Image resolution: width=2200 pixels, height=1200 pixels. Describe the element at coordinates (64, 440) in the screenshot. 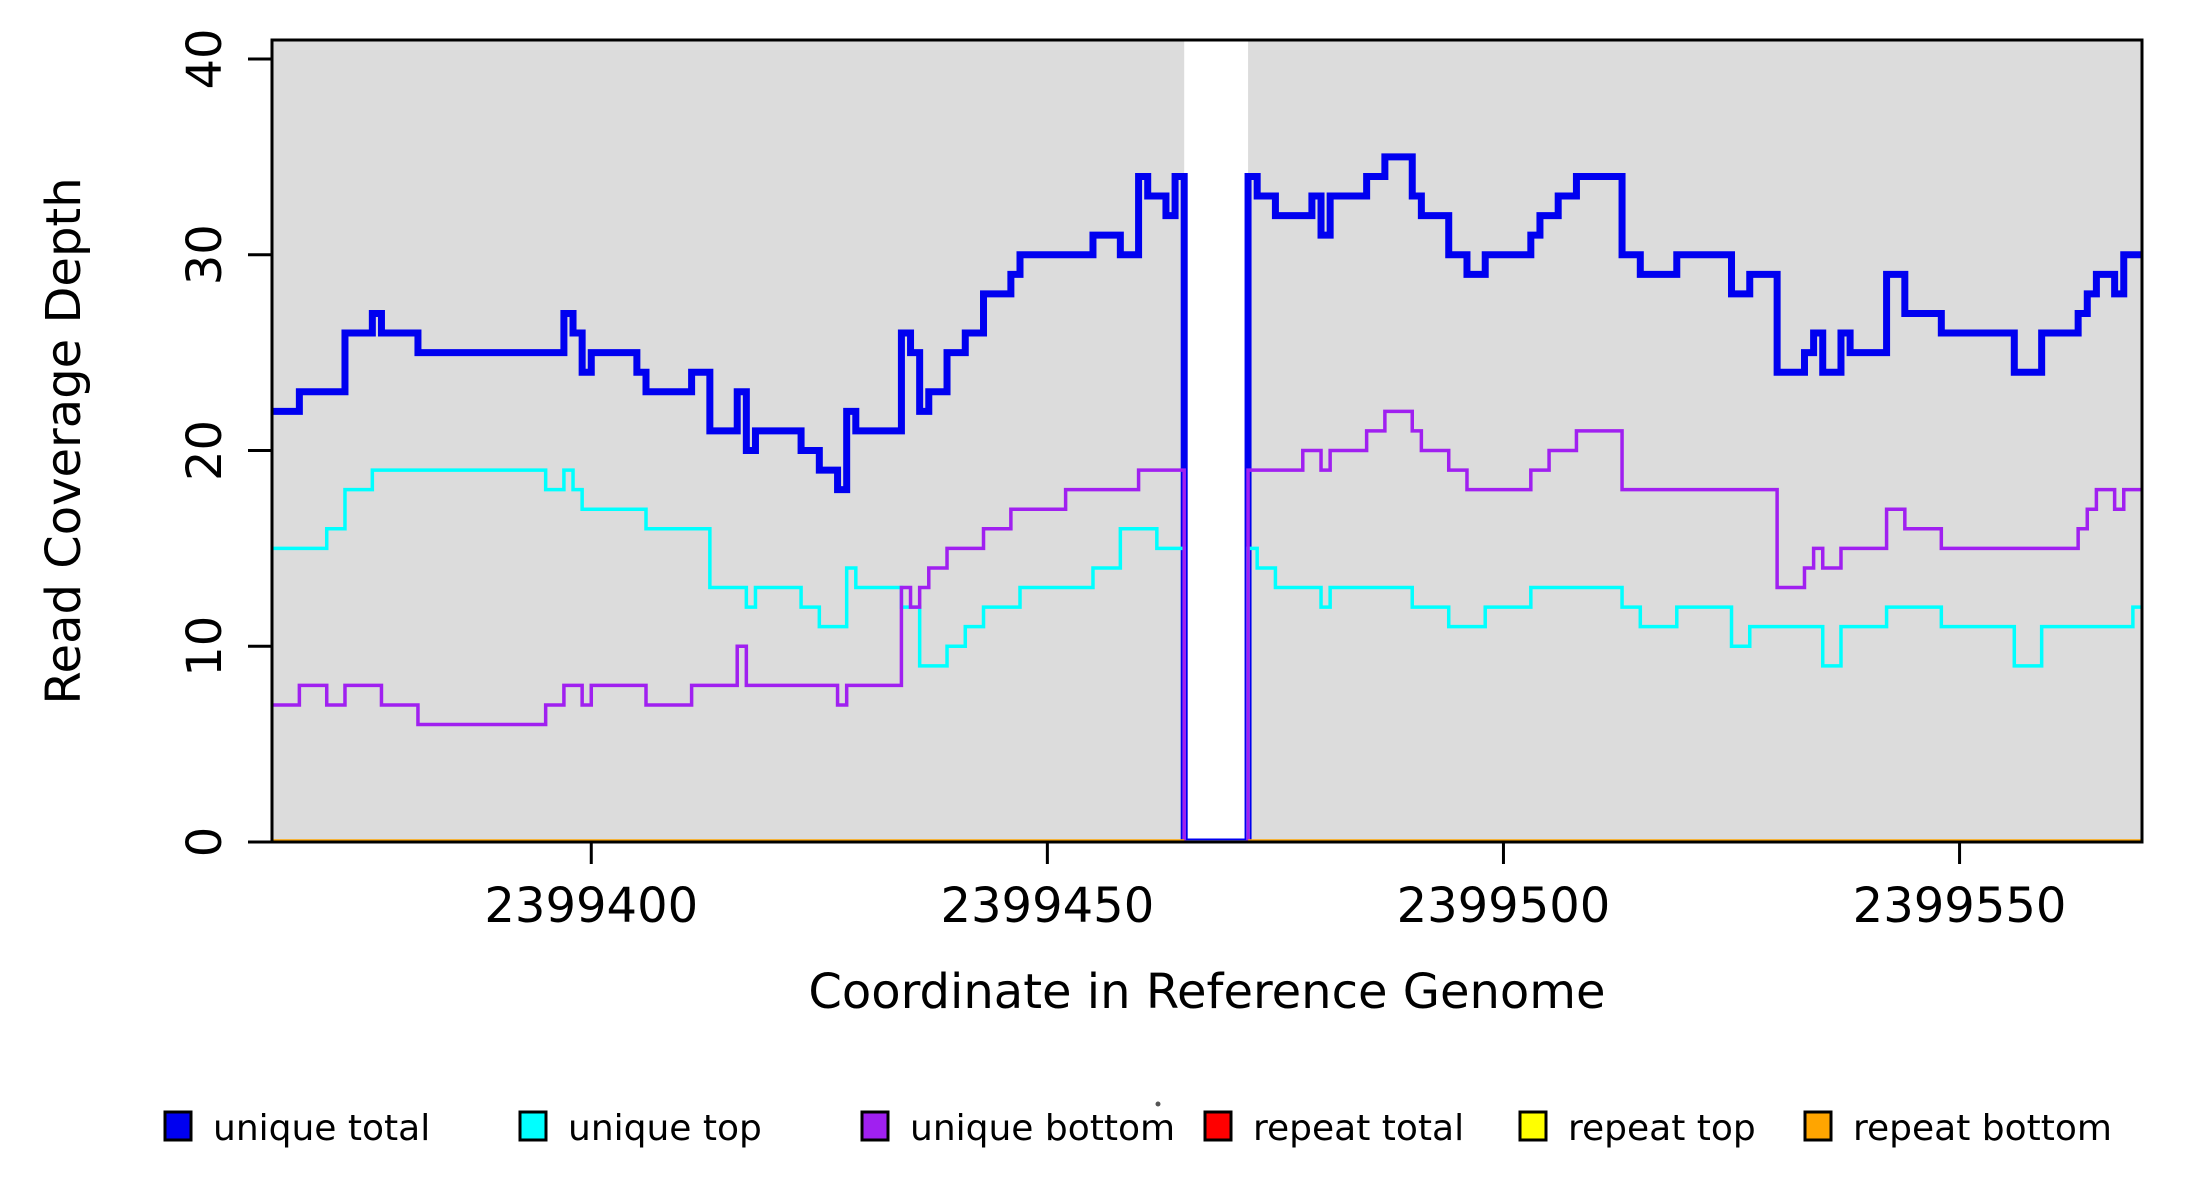

I see `y-axis-title: Read Coverage Depth` at that location.